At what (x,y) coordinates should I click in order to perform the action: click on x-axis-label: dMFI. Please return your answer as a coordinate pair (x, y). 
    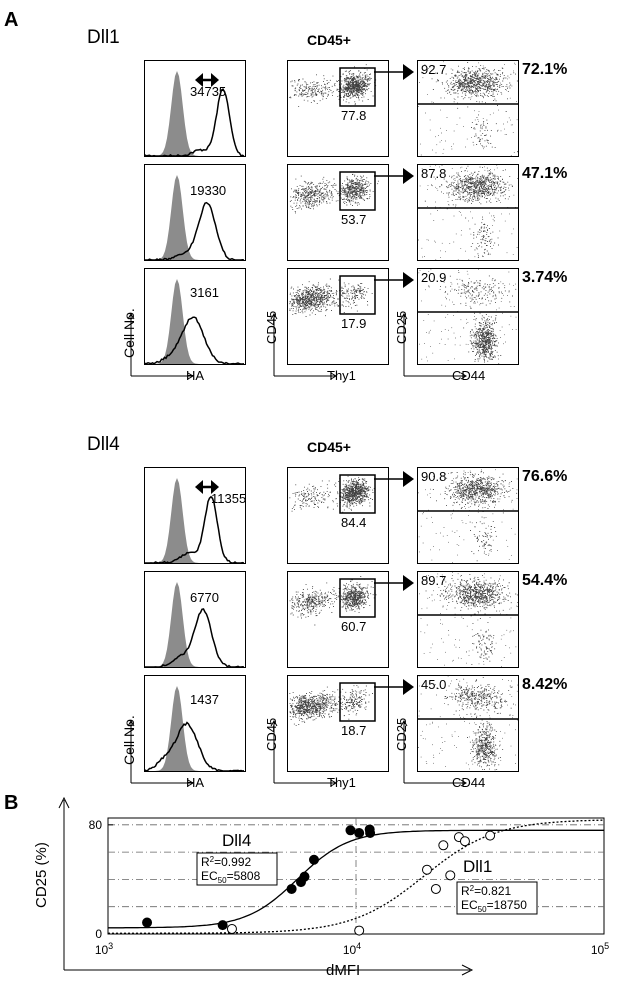
    Looking at the image, I should click on (343, 970).